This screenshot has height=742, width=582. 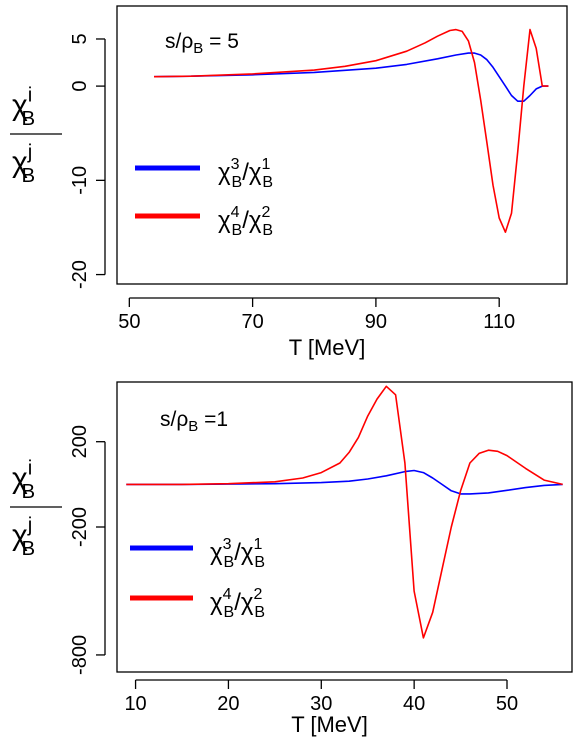 I want to click on x-tick-label: 30, so click(x=321, y=704).